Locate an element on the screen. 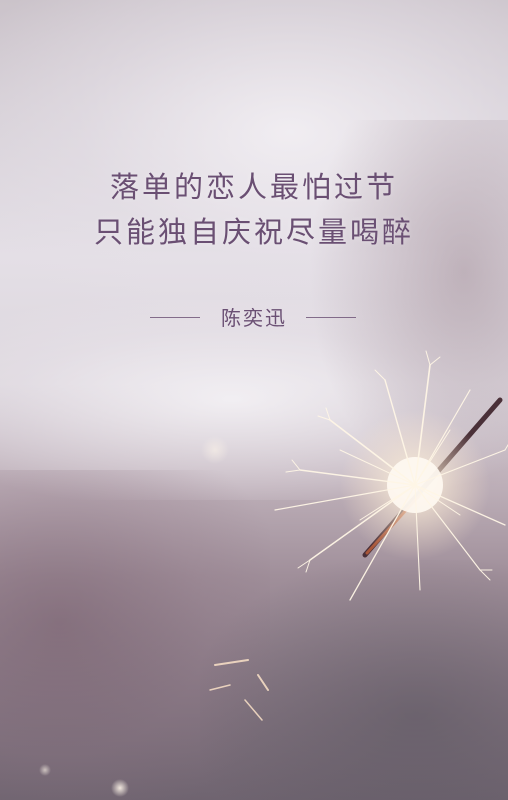 The image size is (508, 800). artist-credit: 陈奕迅 is located at coordinates (254, 320).